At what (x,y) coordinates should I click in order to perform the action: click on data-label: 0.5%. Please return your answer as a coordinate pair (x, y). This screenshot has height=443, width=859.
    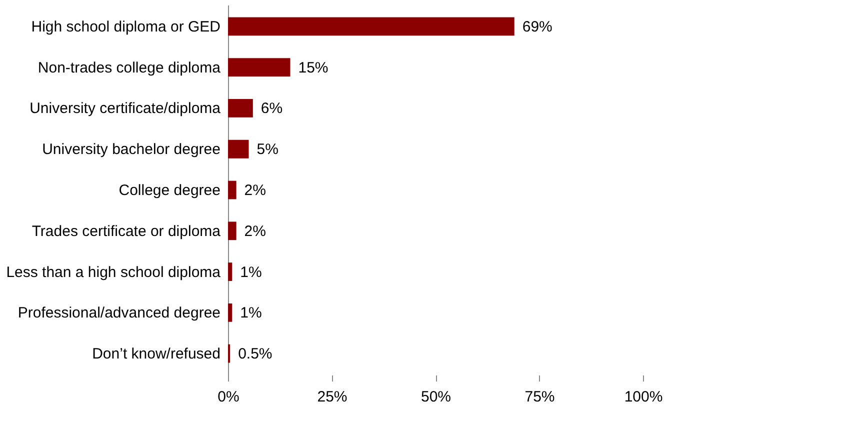
    Looking at the image, I should click on (255, 354).